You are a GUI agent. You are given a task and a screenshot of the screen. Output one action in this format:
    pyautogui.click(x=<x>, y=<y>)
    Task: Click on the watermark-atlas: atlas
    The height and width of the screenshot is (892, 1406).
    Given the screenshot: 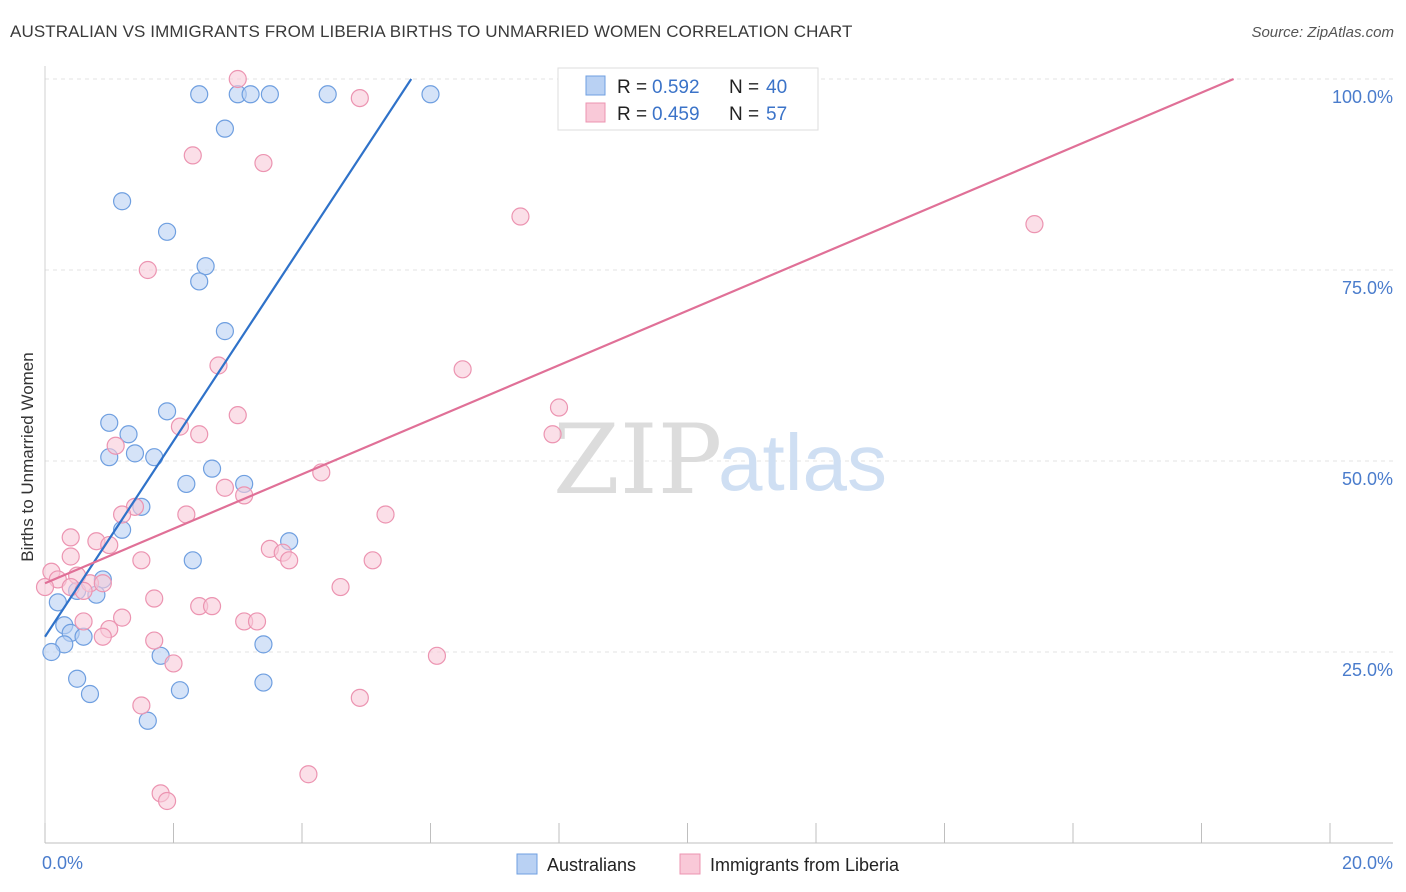 What is the action you would take?
    pyautogui.click(x=802, y=462)
    